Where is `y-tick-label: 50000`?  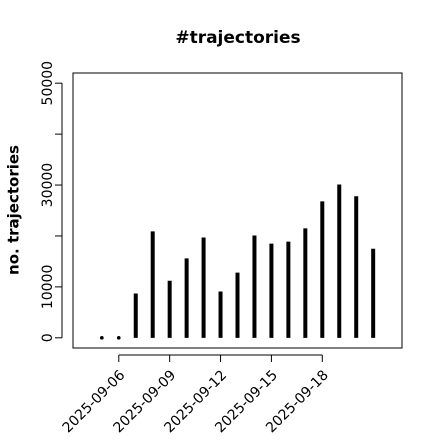 y-tick-label: 50000 is located at coordinates (48, 83).